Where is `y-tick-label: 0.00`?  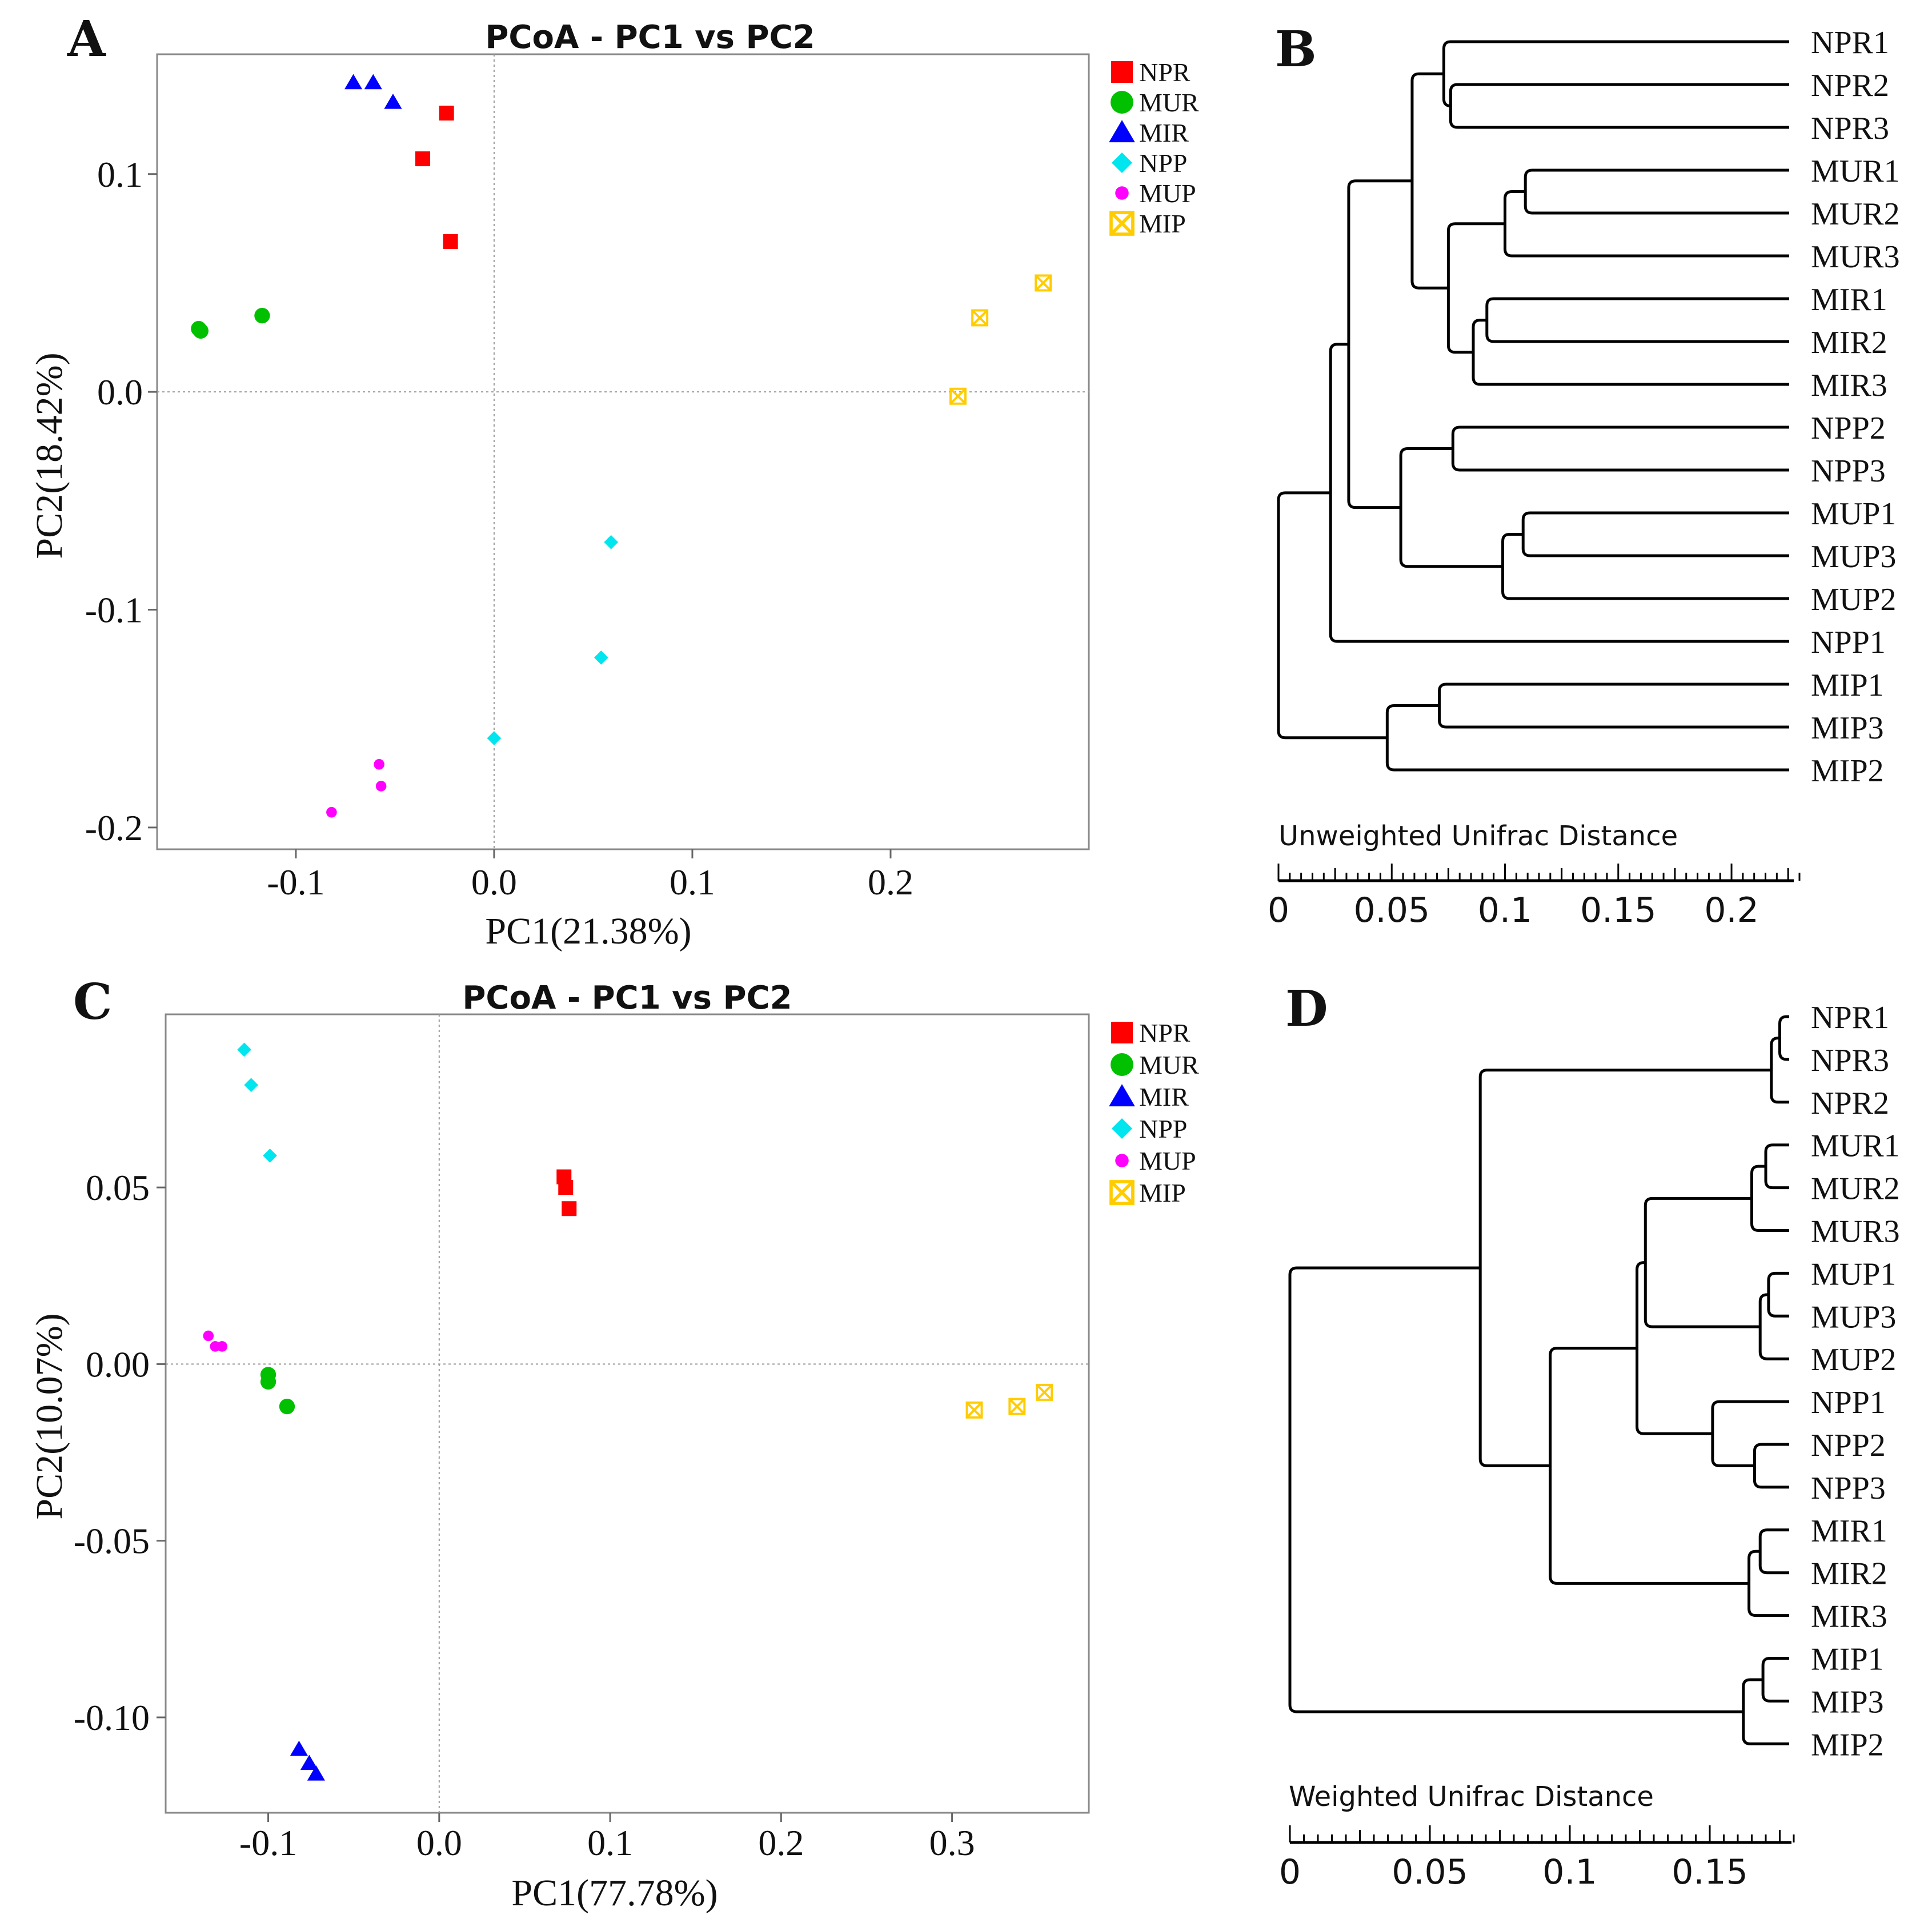 y-tick-label: 0.00 is located at coordinates (118, 1364).